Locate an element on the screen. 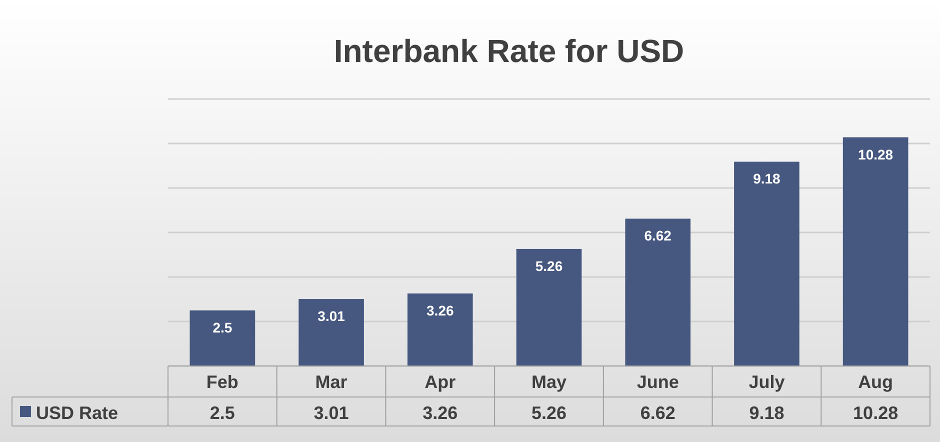 This screenshot has width=940, height=442. x-tick-label: July is located at coordinates (766, 382).